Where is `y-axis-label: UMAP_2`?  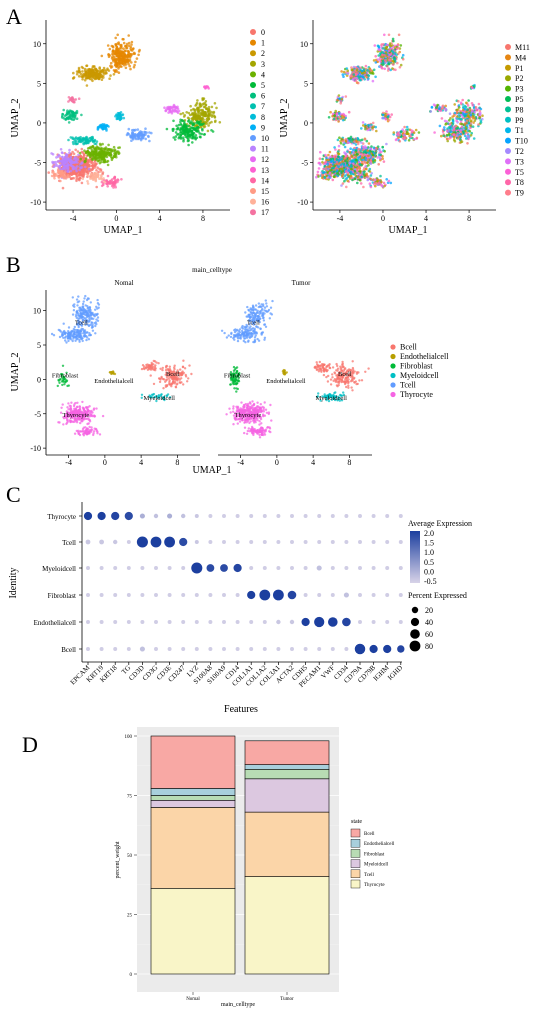 y-axis-label: UMAP_2 is located at coordinates (15, 118).